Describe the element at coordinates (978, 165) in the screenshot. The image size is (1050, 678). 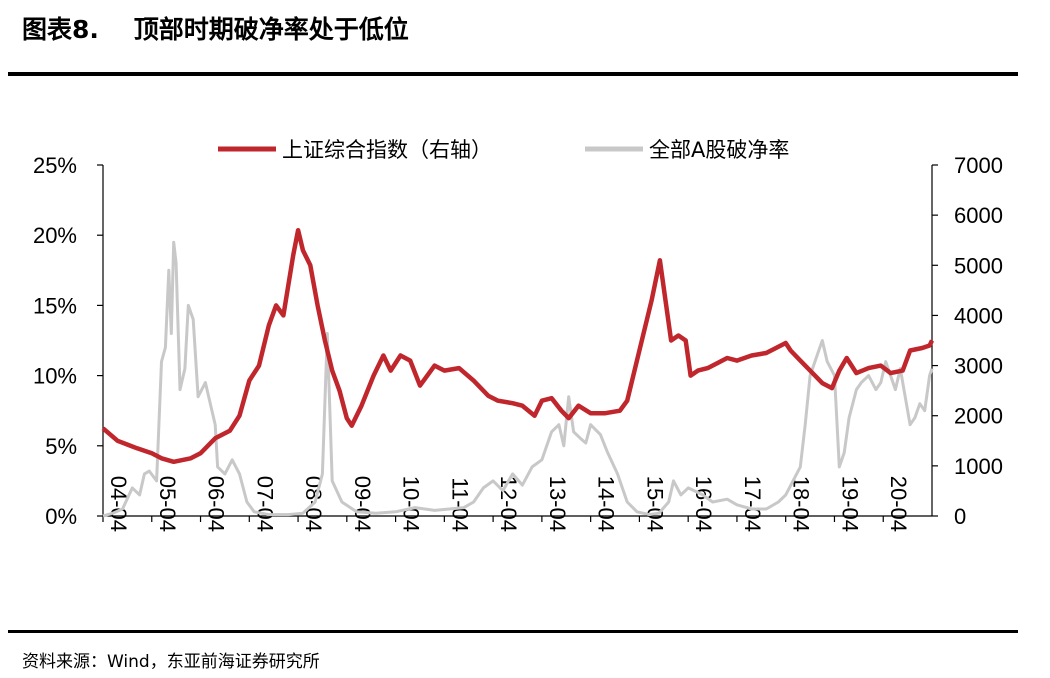
I see `right-tick-label: 7000` at that location.